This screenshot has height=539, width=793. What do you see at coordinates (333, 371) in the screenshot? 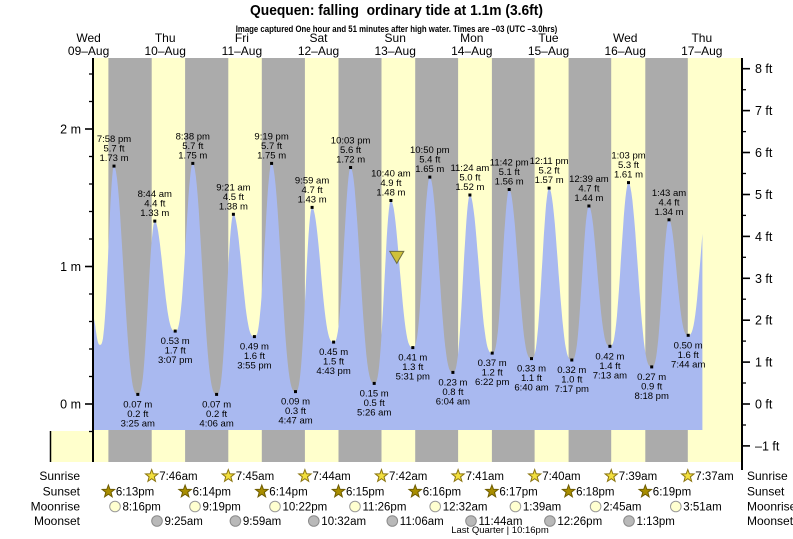
I see `tide-annotation-line: 4:43 pm` at bounding box center [333, 371].